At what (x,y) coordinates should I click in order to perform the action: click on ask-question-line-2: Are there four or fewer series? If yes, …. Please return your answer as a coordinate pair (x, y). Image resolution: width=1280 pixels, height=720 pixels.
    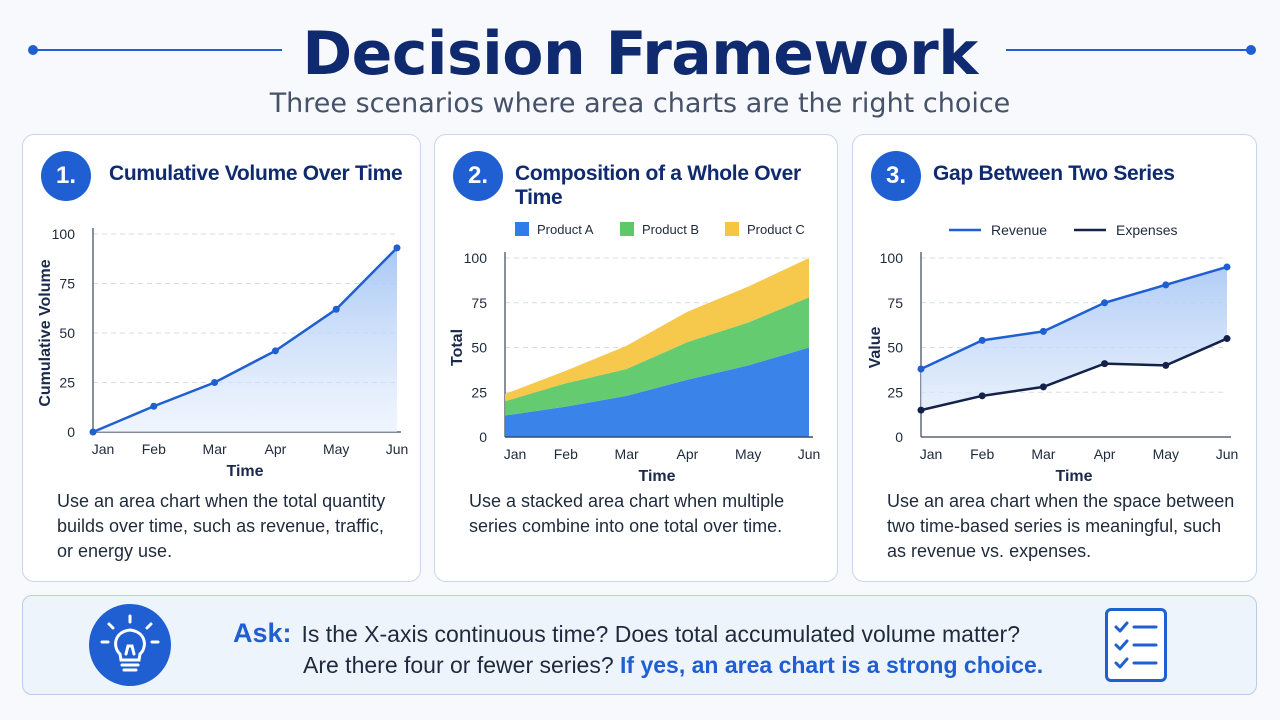
    Looking at the image, I should click on (673, 665).